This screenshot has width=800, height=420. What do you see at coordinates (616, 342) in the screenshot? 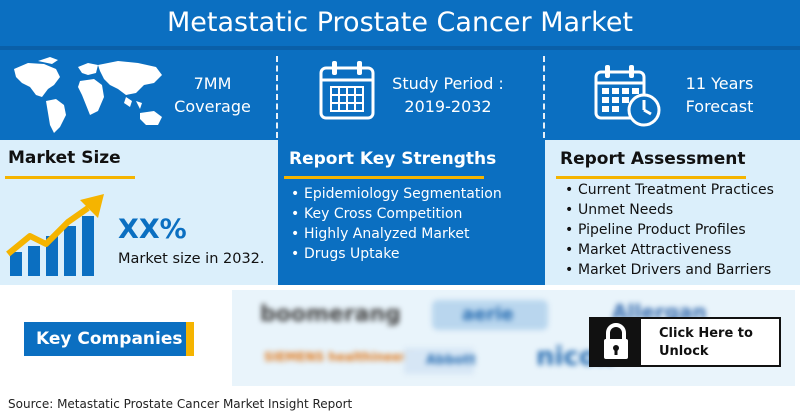
I see `lock-icon` at bounding box center [616, 342].